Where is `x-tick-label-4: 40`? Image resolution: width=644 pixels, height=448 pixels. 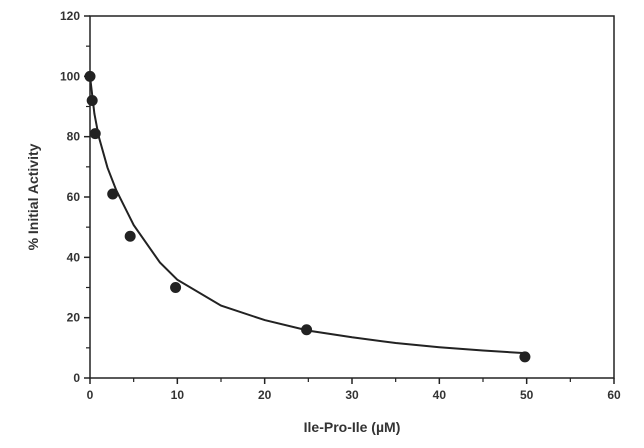
x-tick-label-4: 40 is located at coordinates (440, 395).